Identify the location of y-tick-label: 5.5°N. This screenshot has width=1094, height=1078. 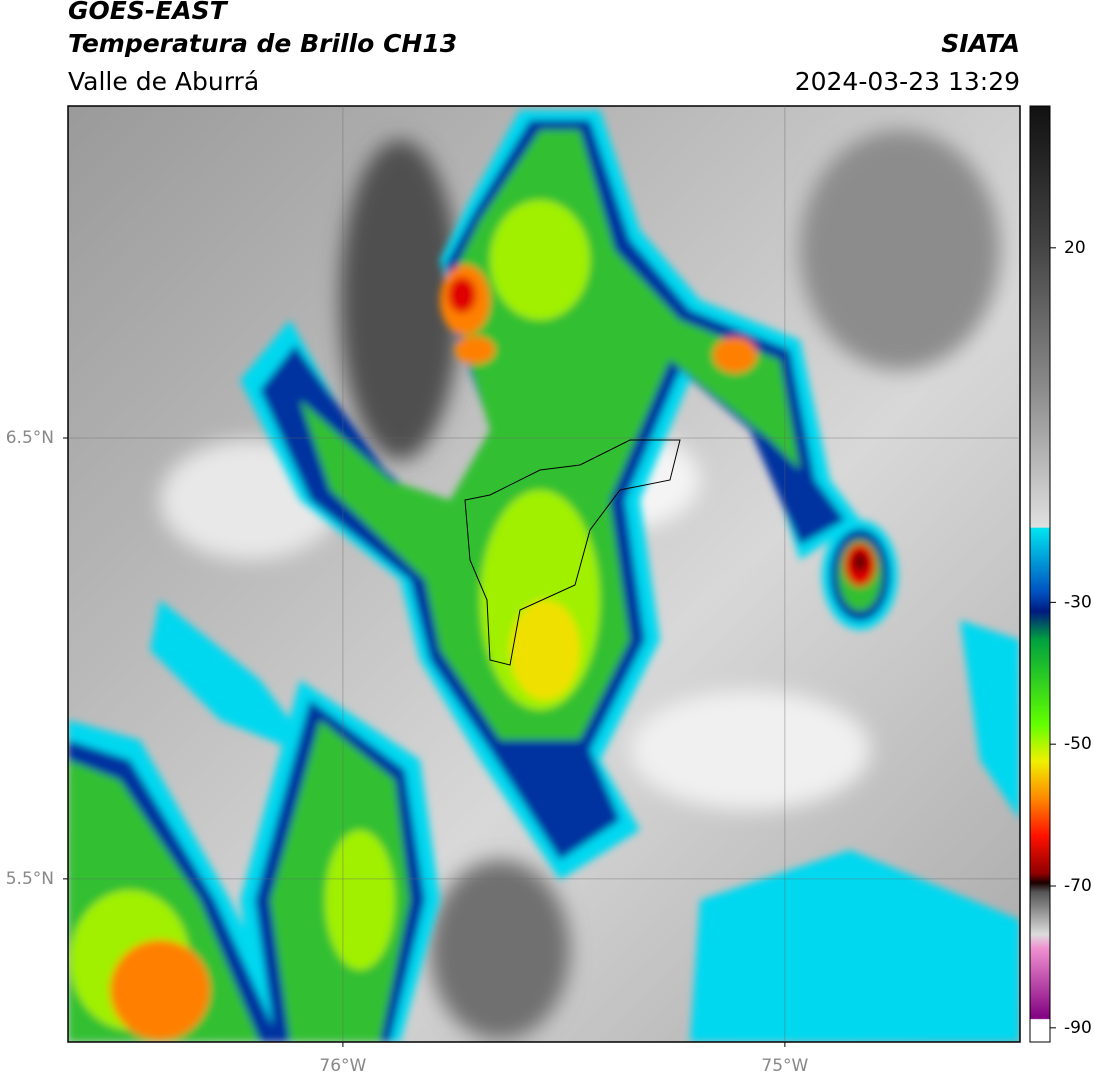
(30, 879).